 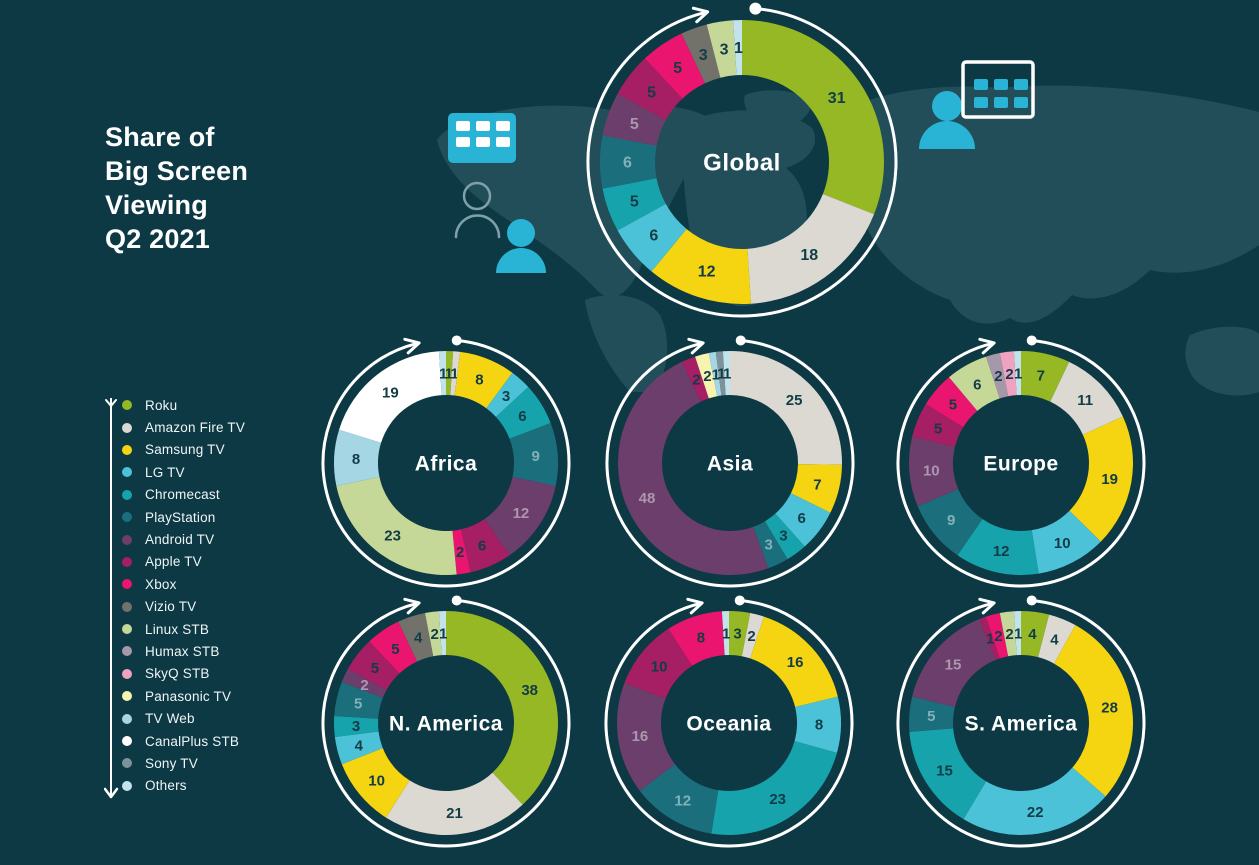 I want to click on chevron-down-icon, so click(x=111, y=403).